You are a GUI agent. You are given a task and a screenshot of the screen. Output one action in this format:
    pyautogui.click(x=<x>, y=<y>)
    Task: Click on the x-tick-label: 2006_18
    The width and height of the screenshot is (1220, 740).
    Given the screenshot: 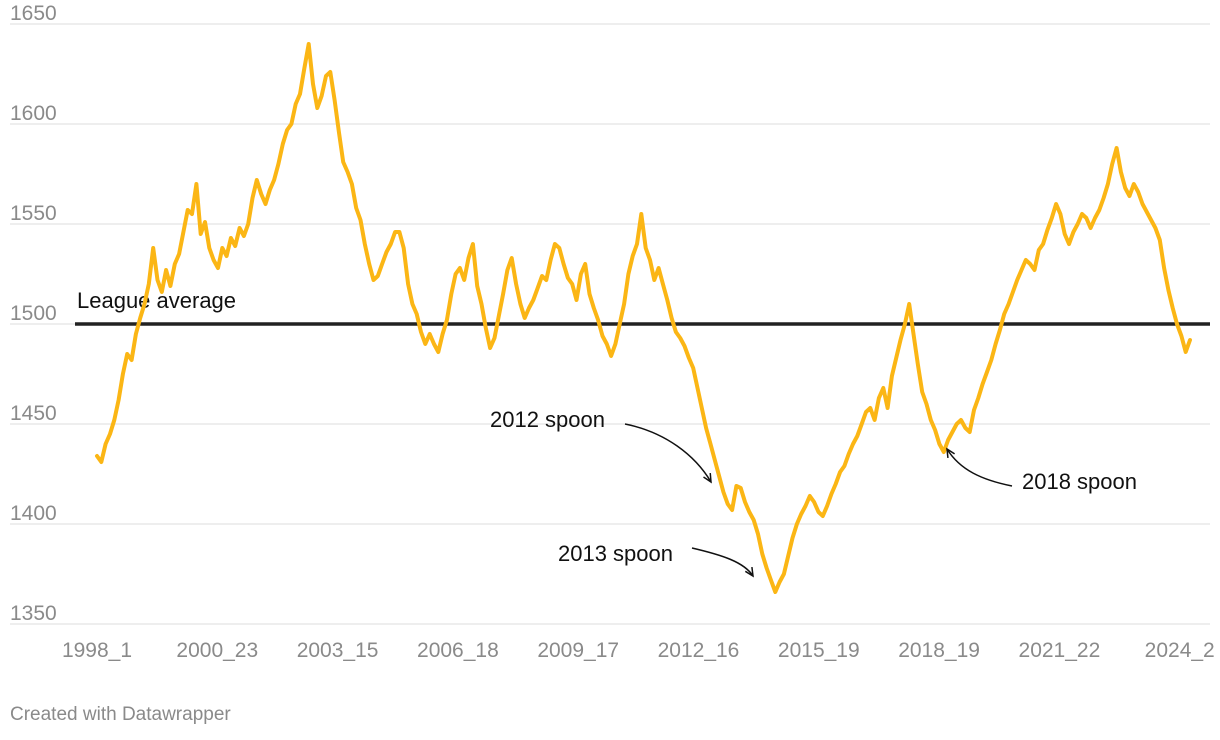 What is the action you would take?
    pyautogui.click(x=458, y=650)
    